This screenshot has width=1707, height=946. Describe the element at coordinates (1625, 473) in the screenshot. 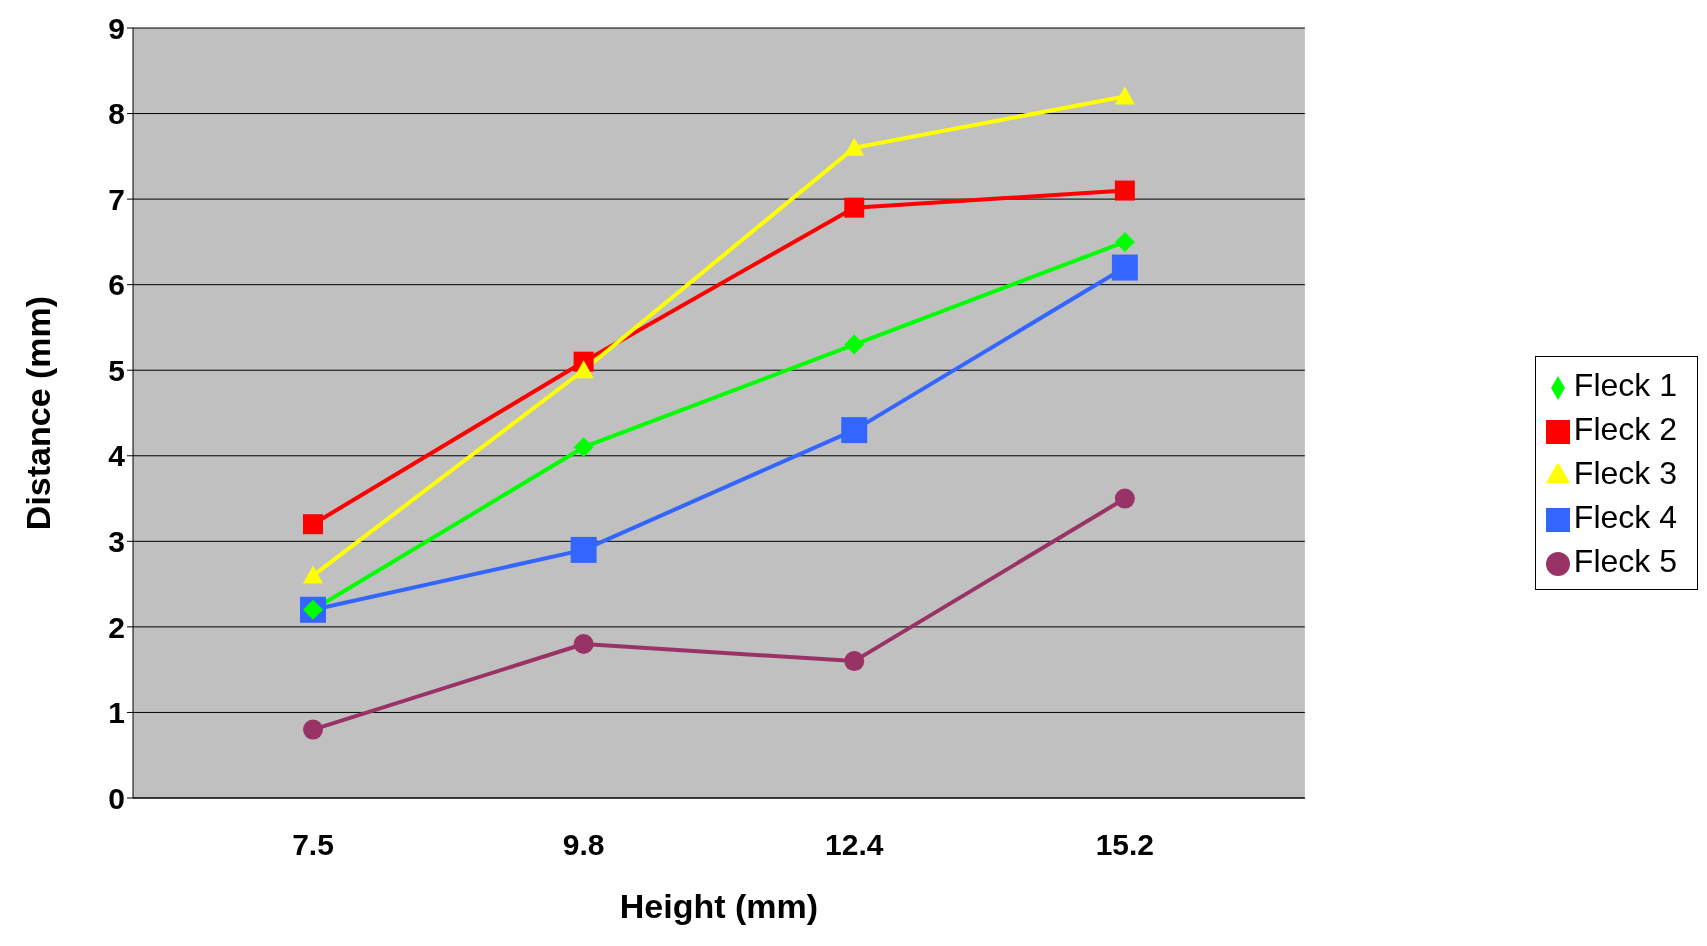

I see `legend-label: Fleck 3` at that location.